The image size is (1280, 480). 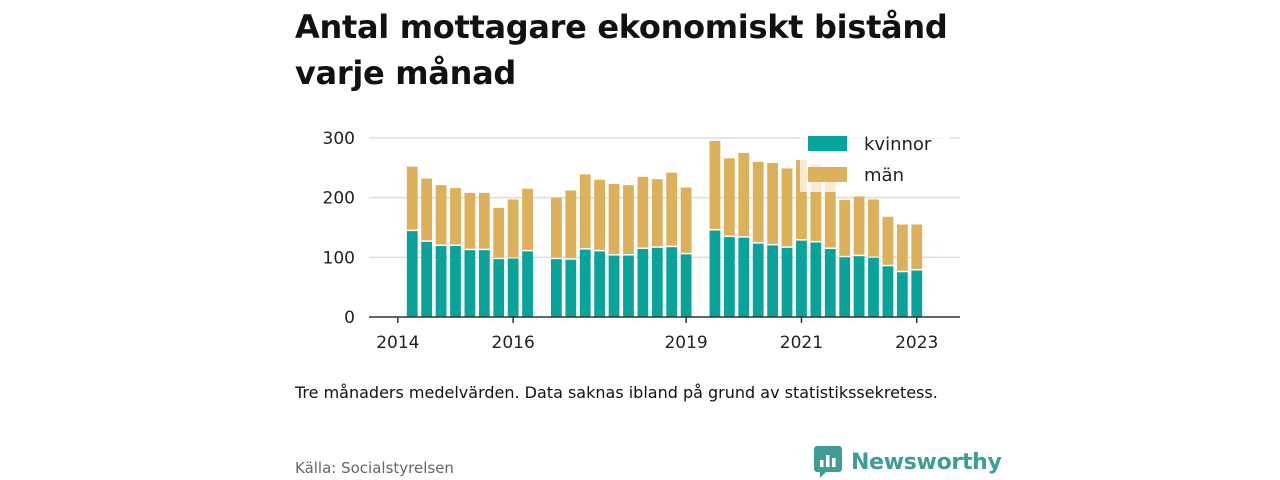 I want to click on legend: kvinnor män, so click(x=875, y=161).